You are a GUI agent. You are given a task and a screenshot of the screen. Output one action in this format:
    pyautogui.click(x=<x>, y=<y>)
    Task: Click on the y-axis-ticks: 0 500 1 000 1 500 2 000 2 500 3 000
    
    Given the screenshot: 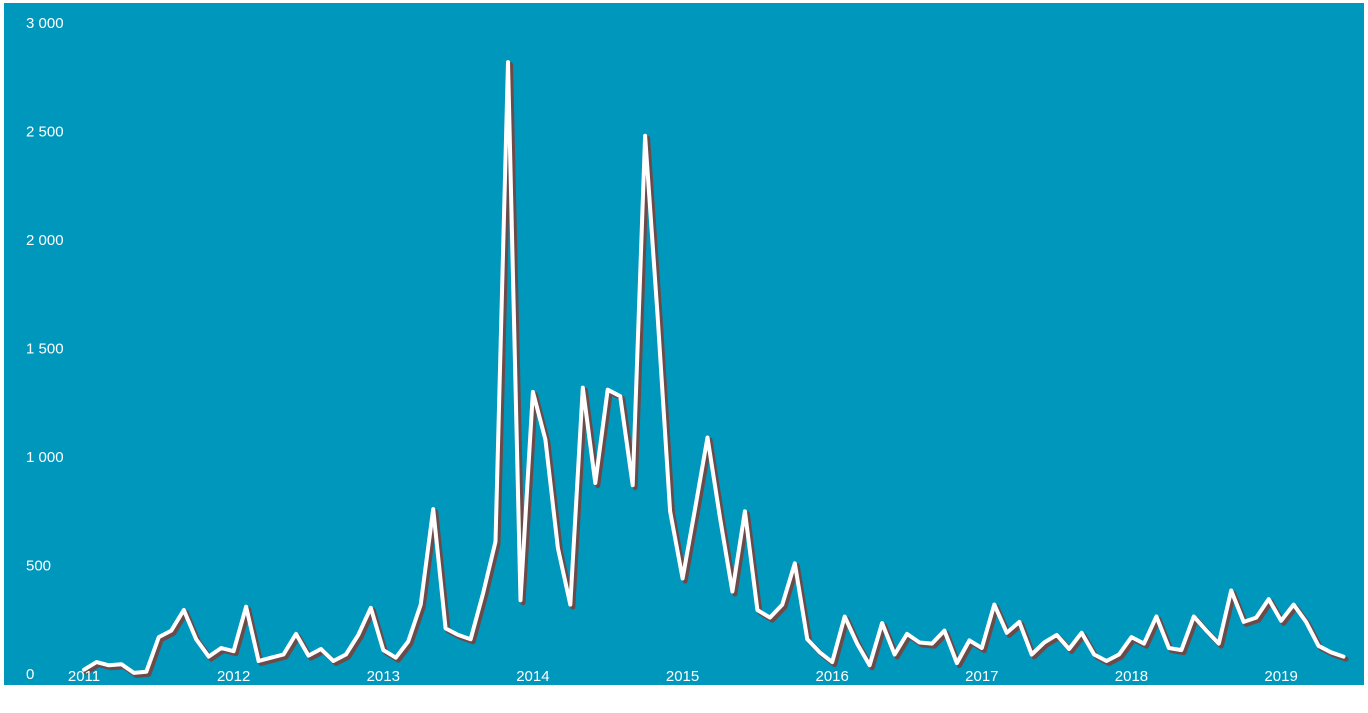 What is the action you would take?
    pyautogui.click(x=45, y=349)
    